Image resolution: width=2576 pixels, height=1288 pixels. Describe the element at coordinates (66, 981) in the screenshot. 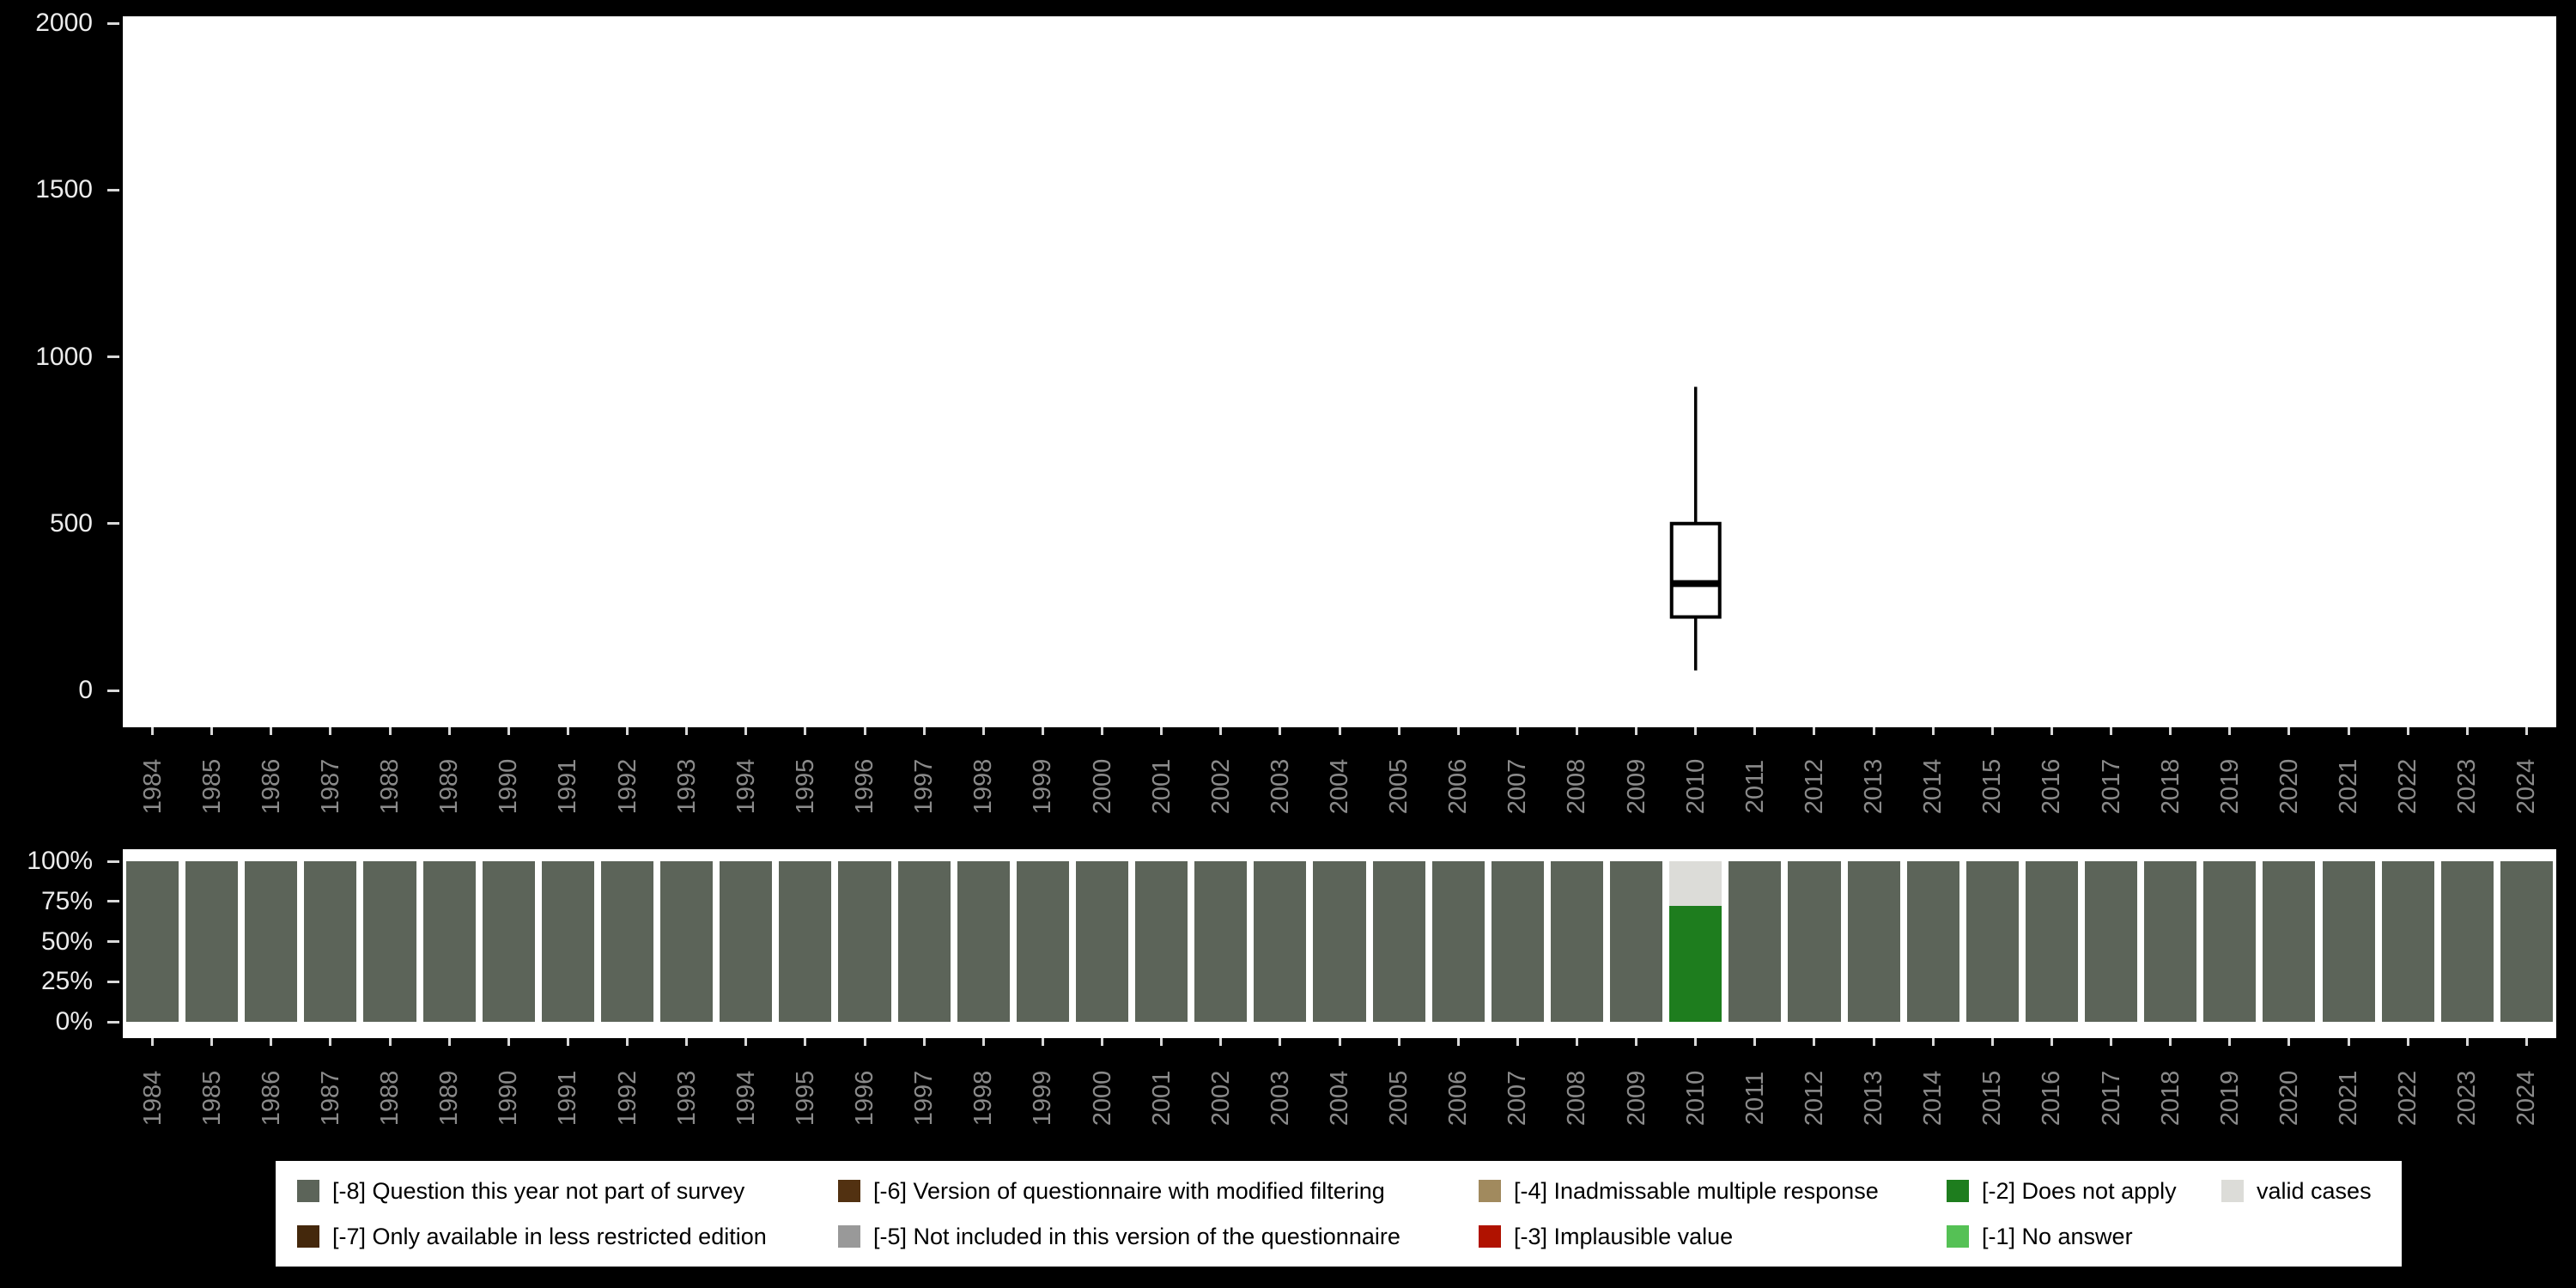

I see `percent-axis-label: 25%` at that location.